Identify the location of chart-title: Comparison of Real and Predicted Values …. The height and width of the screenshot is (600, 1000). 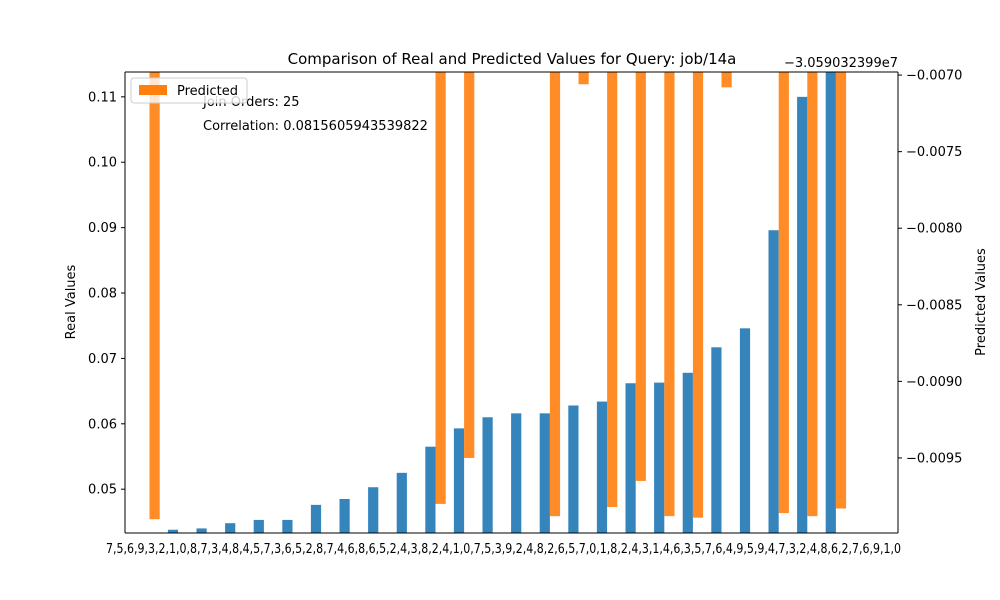
(512, 59).